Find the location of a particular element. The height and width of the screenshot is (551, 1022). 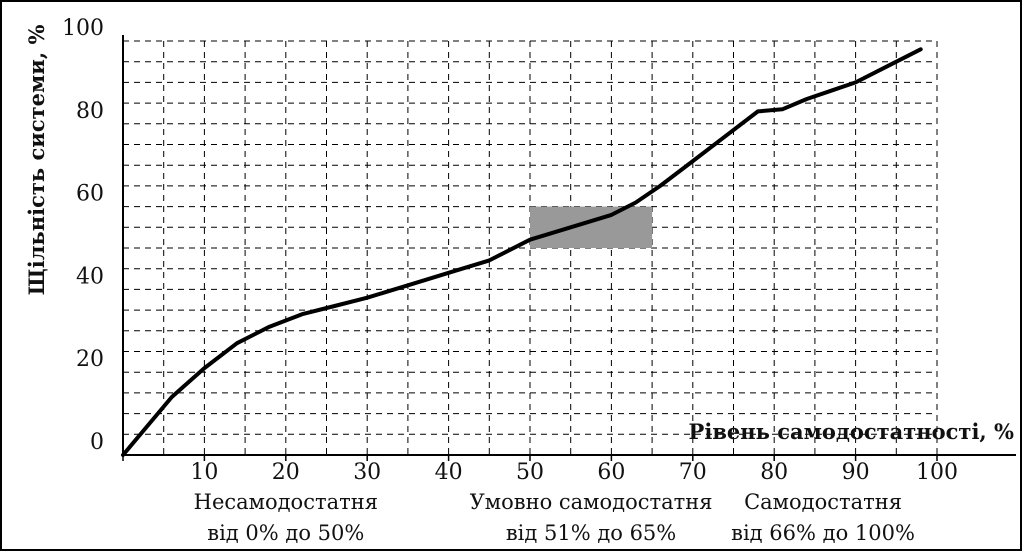

x-tick-label: 70 is located at coordinates (693, 472).